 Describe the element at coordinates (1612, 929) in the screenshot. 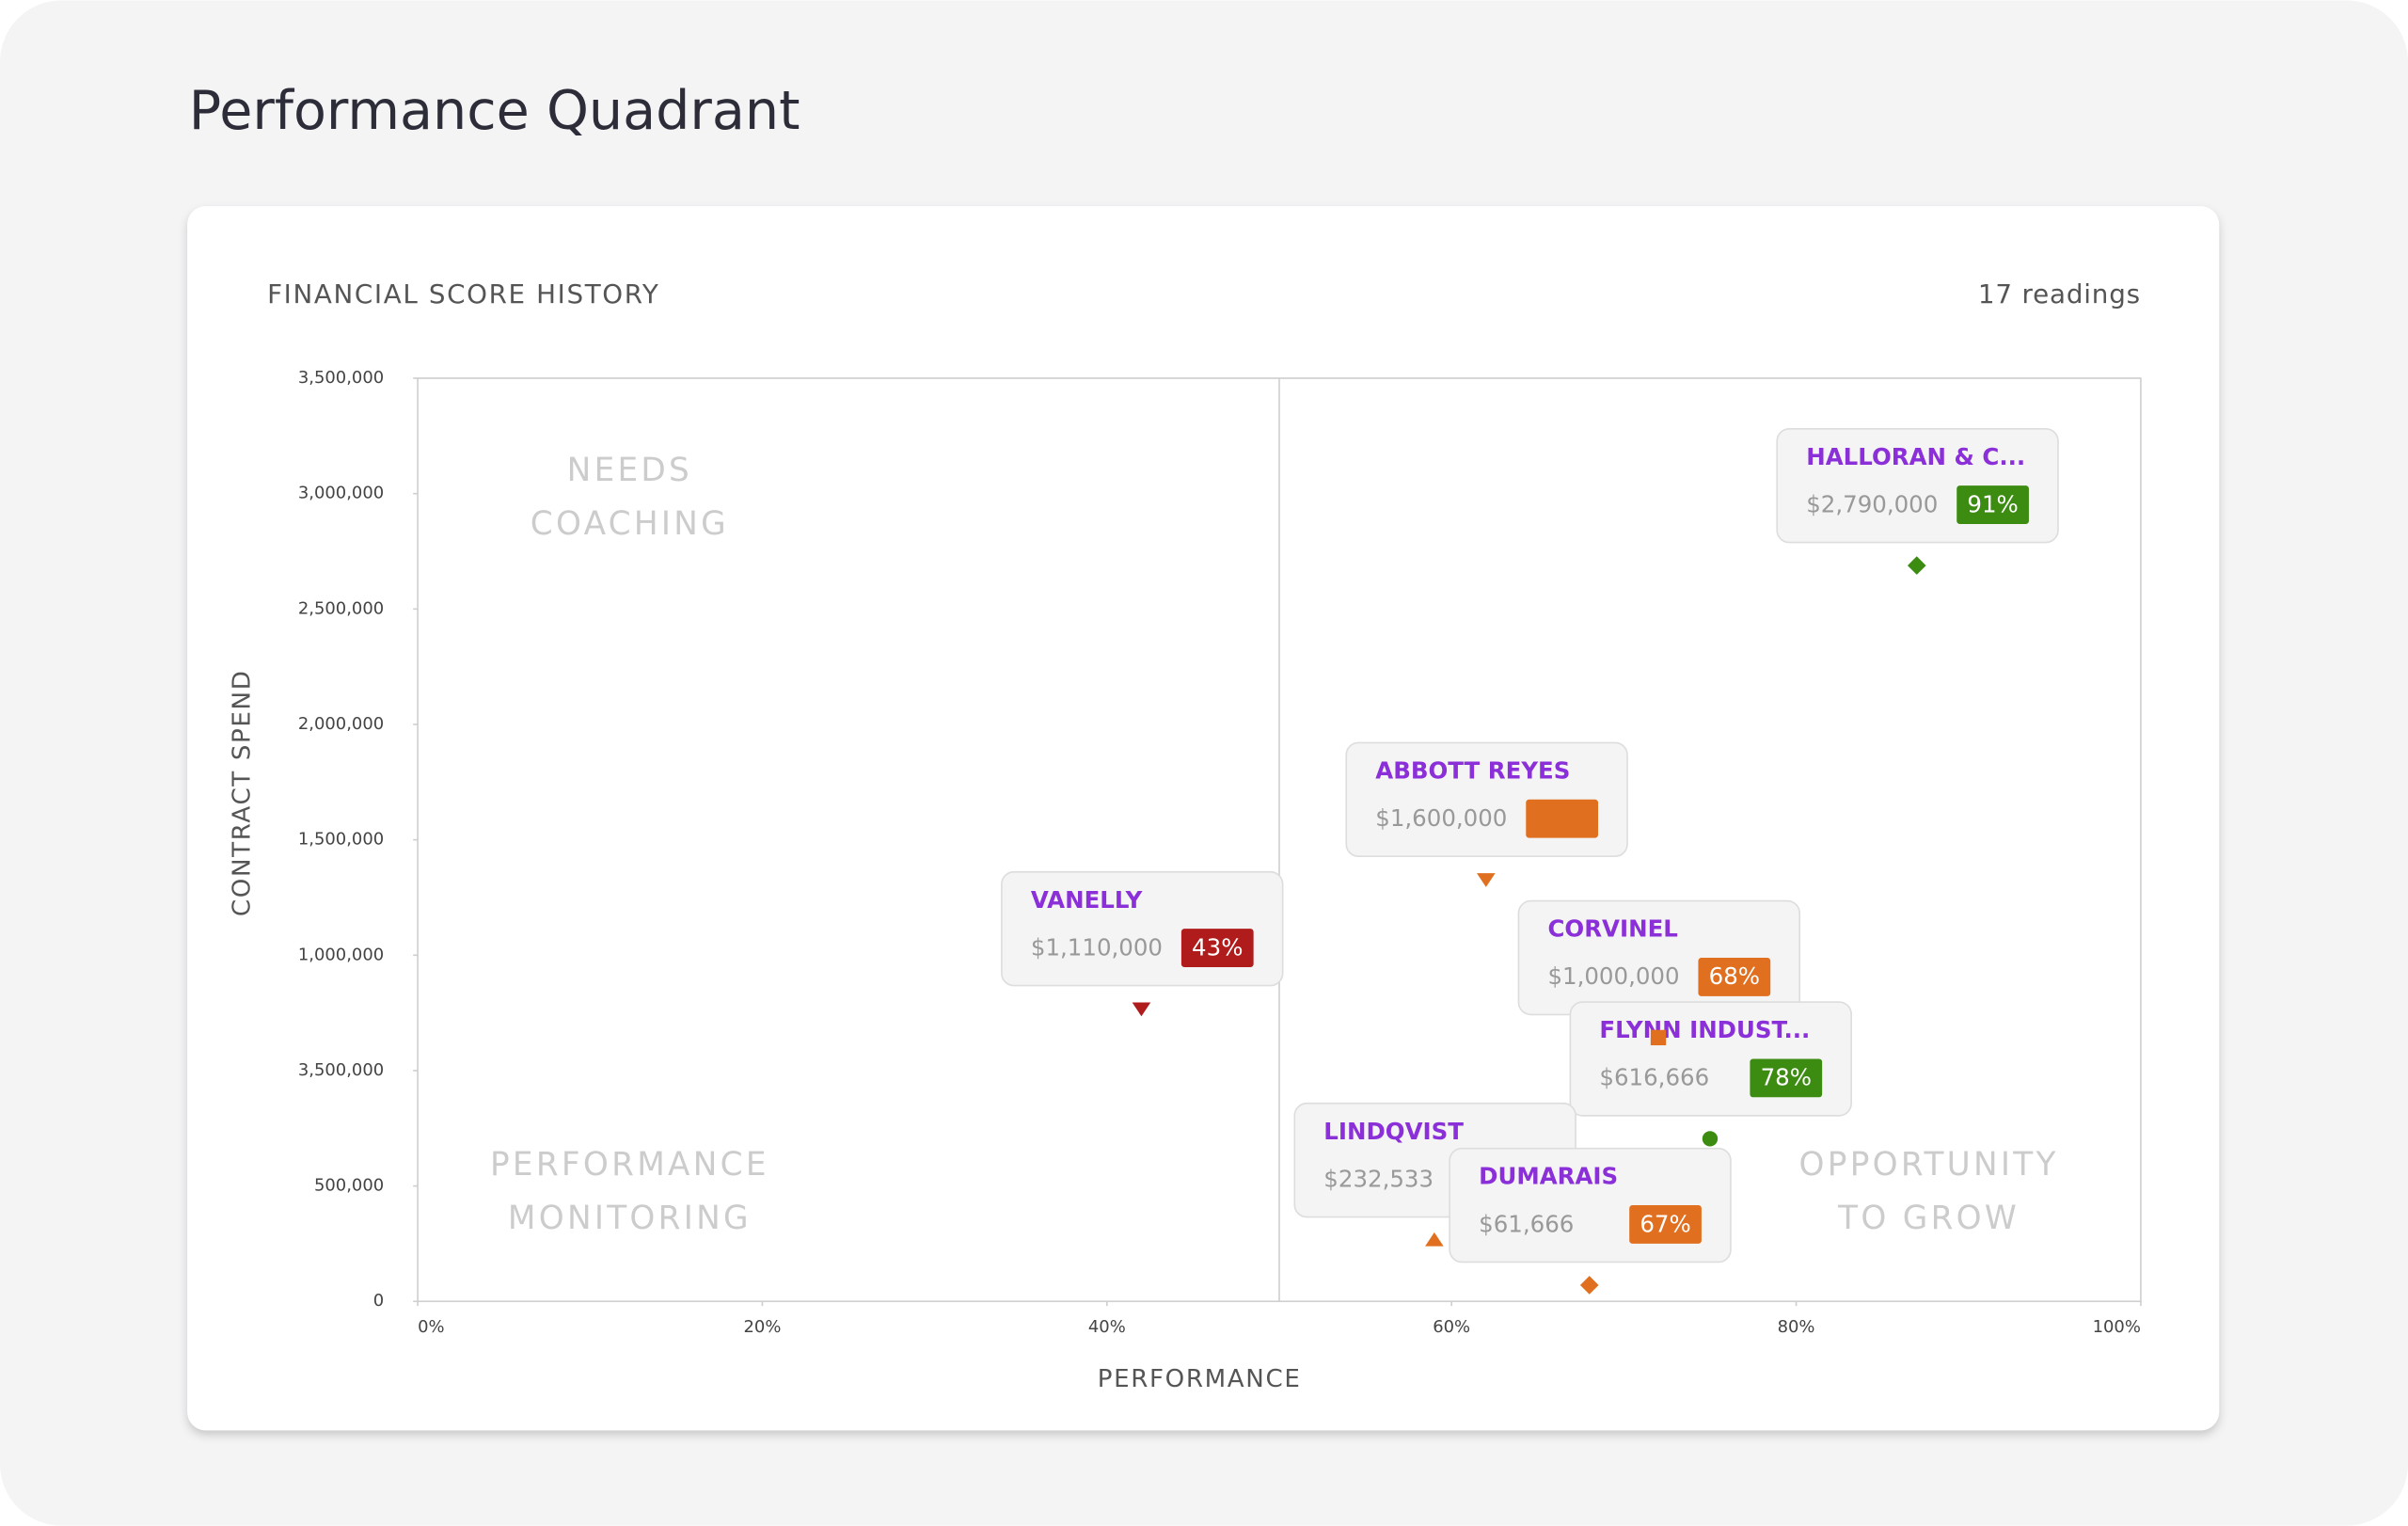

I see `point-name: CORVINEL` at that location.